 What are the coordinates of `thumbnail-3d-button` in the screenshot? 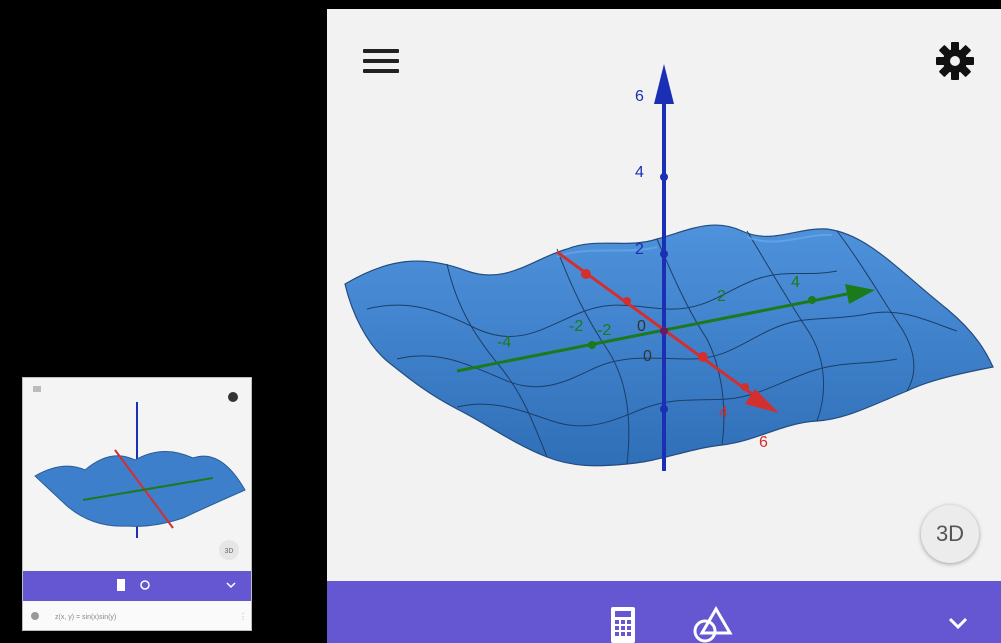 It's located at (229, 550).